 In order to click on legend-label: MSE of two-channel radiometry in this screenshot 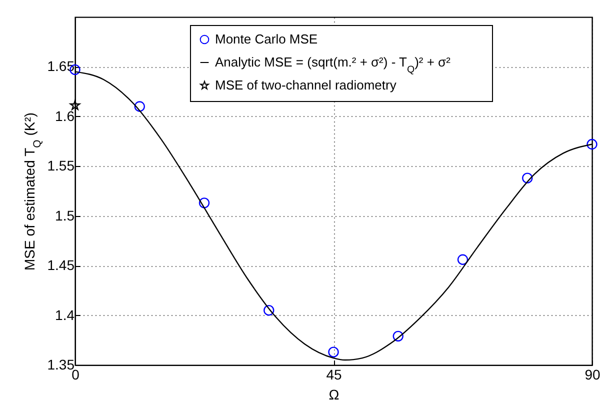, I will do `click(306, 85)`.